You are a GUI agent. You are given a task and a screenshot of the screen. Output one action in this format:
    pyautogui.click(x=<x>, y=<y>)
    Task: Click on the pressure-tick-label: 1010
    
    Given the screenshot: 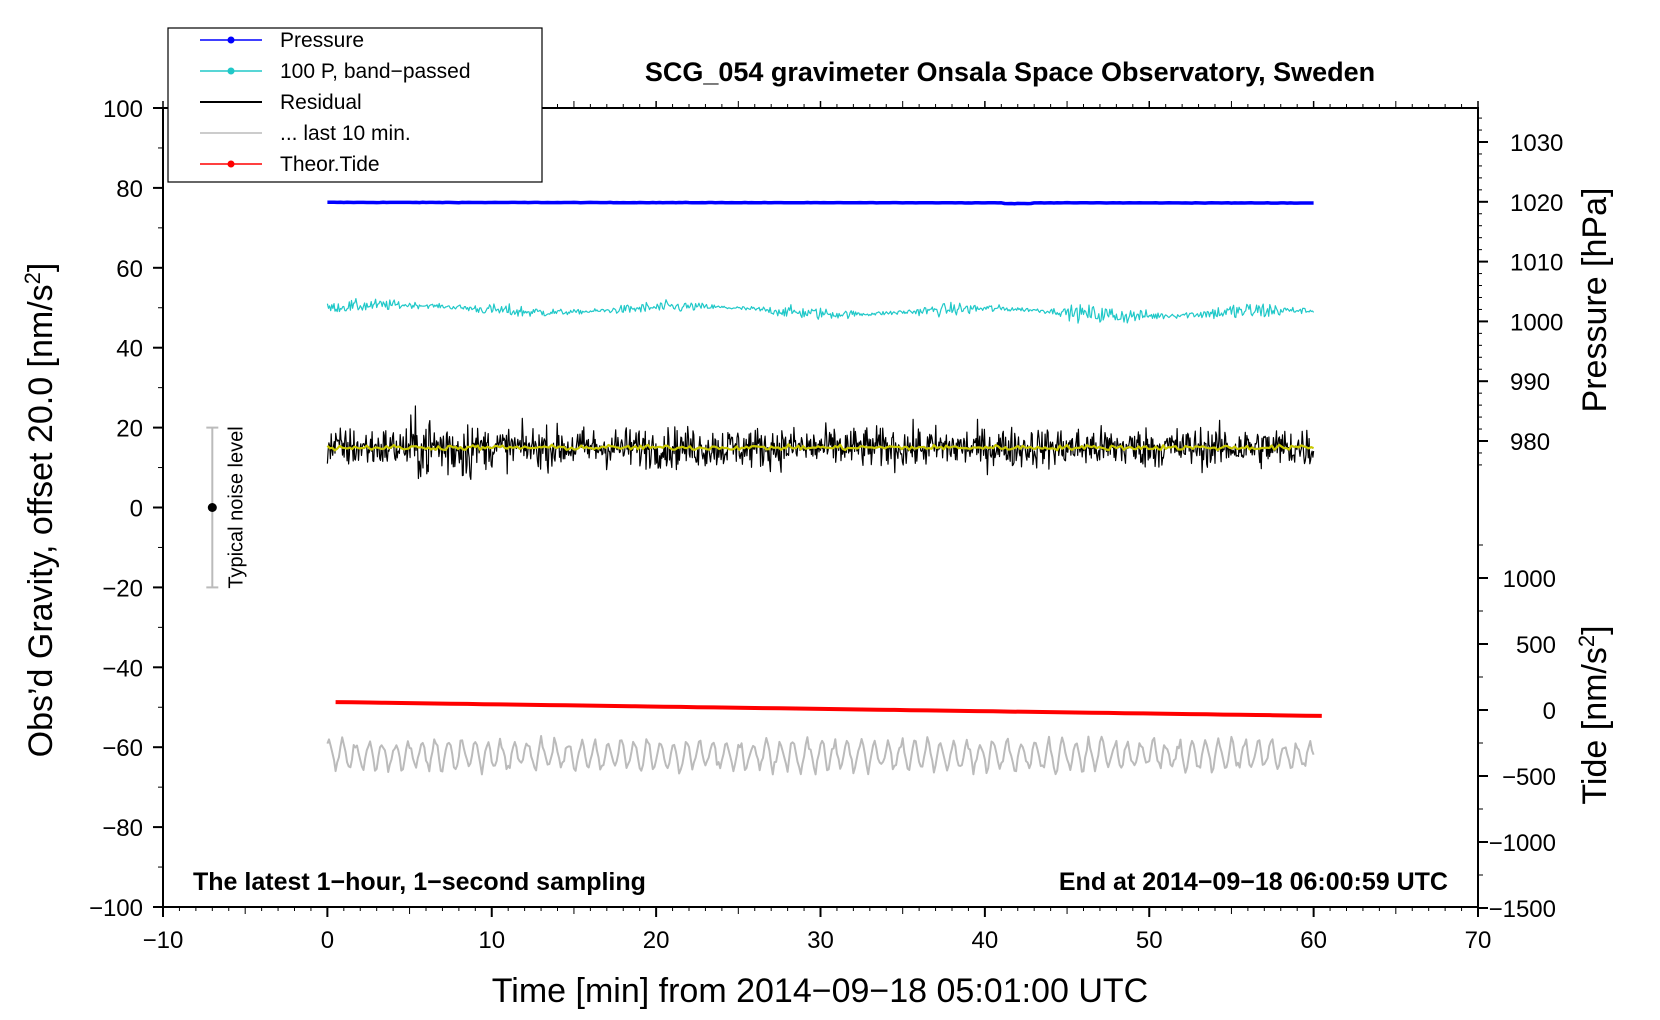 What is the action you would take?
    pyautogui.click(x=1536, y=263)
    